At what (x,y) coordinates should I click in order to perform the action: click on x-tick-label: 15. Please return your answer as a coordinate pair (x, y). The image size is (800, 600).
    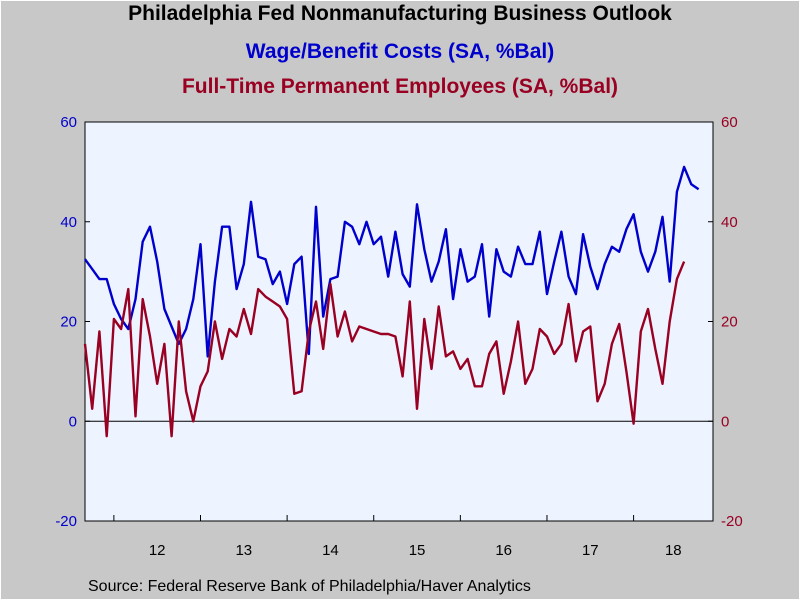
    Looking at the image, I should click on (417, 550).